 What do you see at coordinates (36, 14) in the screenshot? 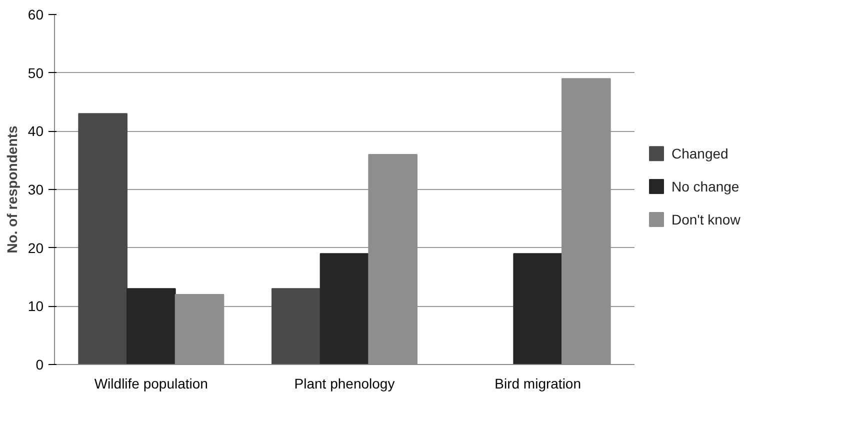
I see `y-tick-label: 60` at bounding box center [36, 14].